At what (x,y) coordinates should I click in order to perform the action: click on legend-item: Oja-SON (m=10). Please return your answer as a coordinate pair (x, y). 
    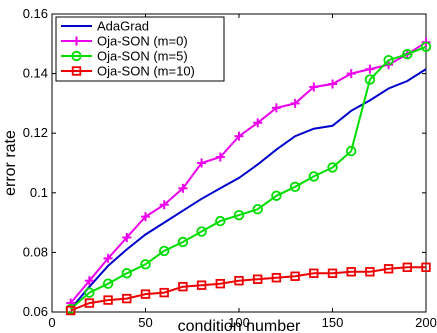
    Looking at the image, I should click on (128, 71).